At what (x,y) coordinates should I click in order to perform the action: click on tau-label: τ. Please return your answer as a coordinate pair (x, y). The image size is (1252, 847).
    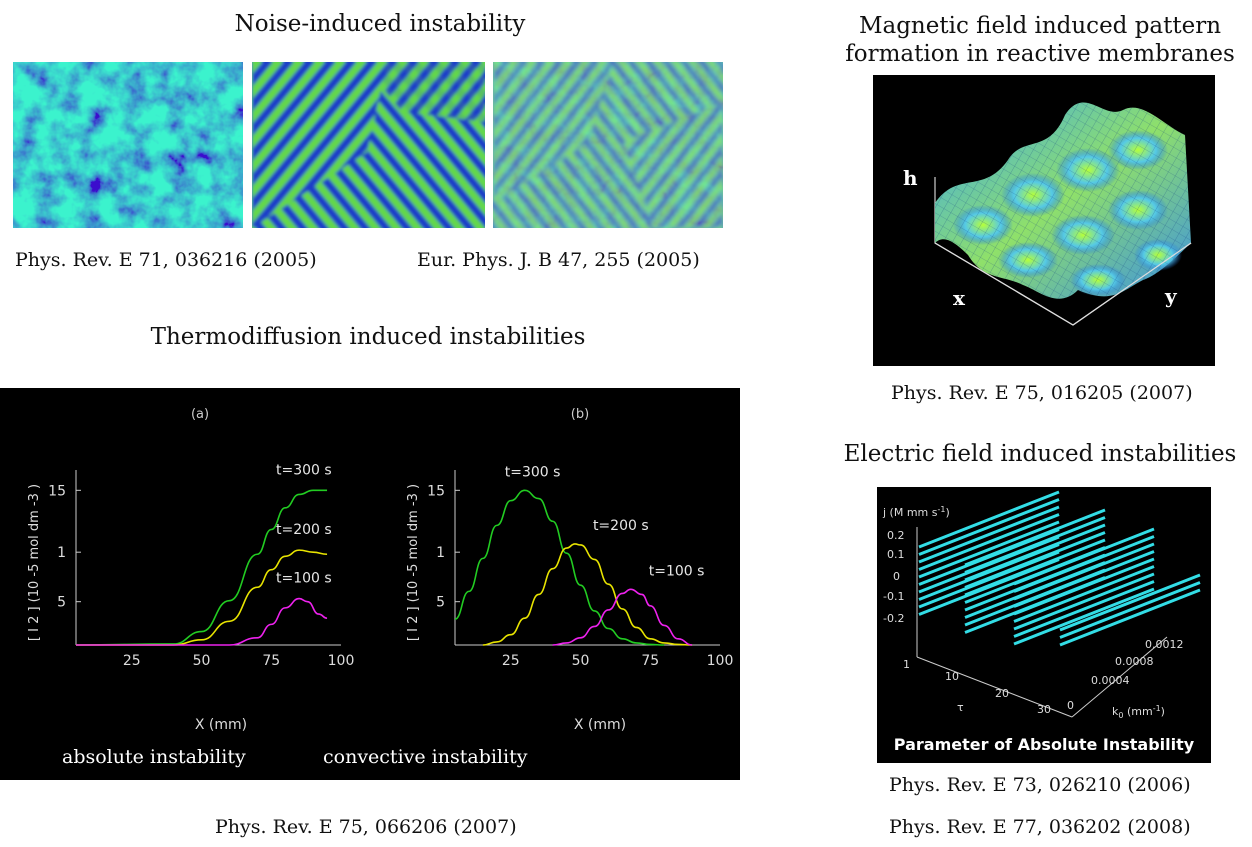
    Looking at the image, I should click on (960, 707).